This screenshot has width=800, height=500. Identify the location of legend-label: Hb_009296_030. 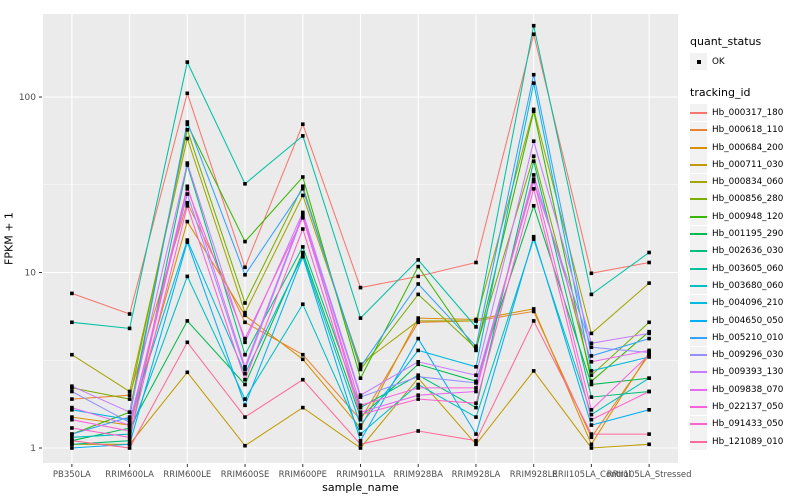
(748, 355).